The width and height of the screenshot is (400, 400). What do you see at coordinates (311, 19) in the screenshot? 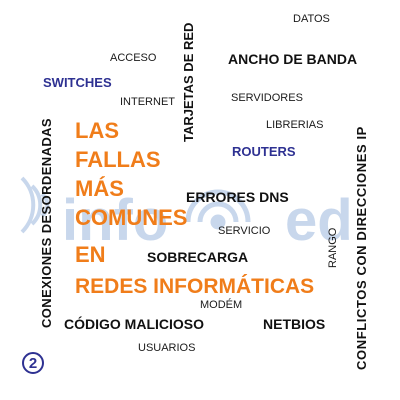
I see `word-datos: DATOS` at bounding box center [311, 19].